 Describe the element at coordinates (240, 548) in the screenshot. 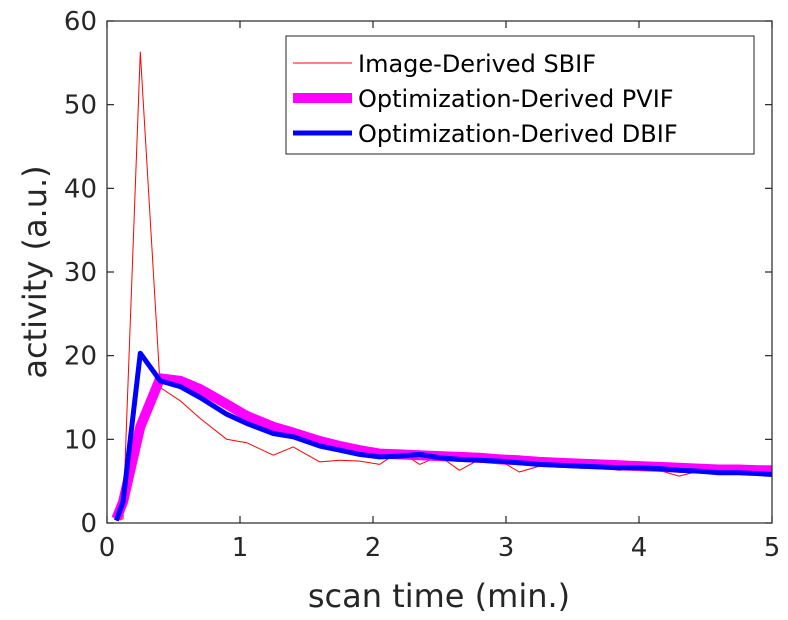

I see `x-tick-label: 1` at that location.